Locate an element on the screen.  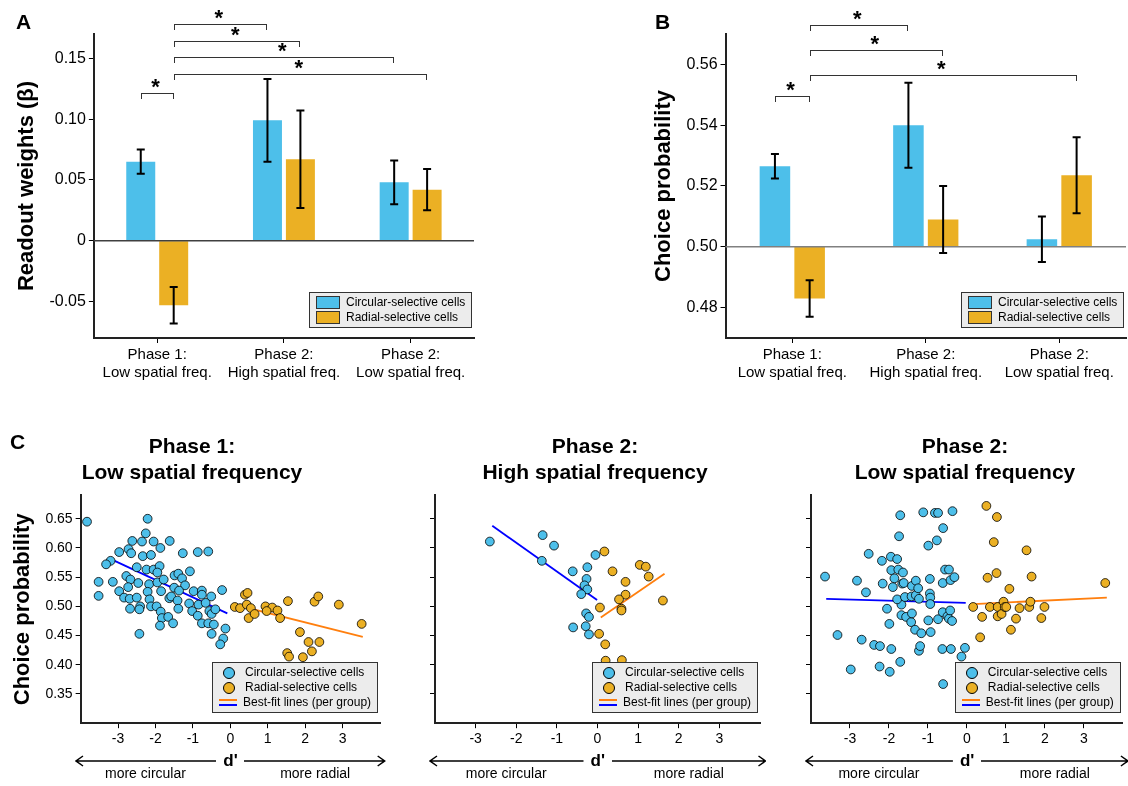
y-tick-label: 0.05 is located at coordinates (70, 179).